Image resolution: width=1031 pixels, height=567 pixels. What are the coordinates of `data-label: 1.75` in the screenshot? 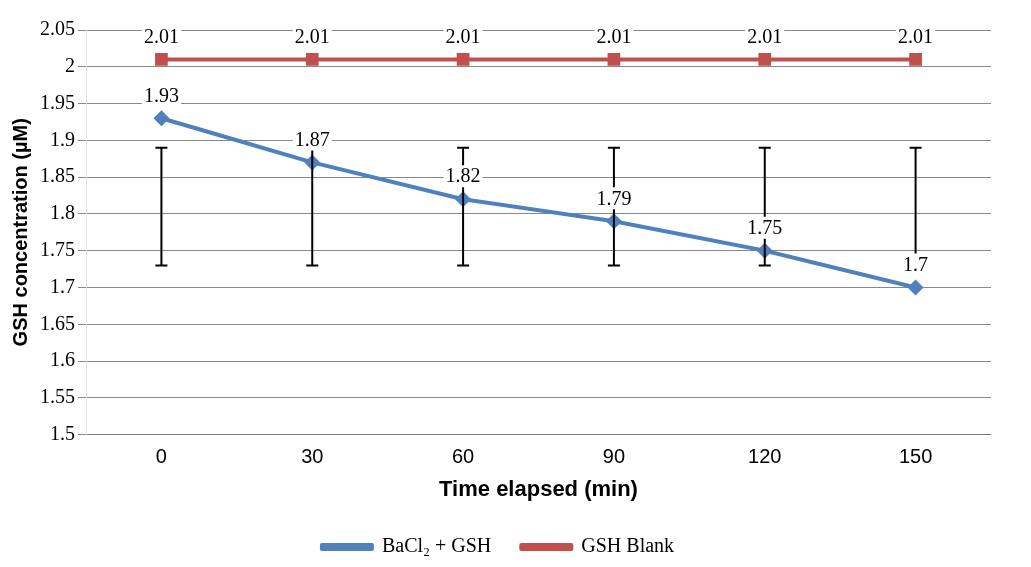 It's located at (765, 226).